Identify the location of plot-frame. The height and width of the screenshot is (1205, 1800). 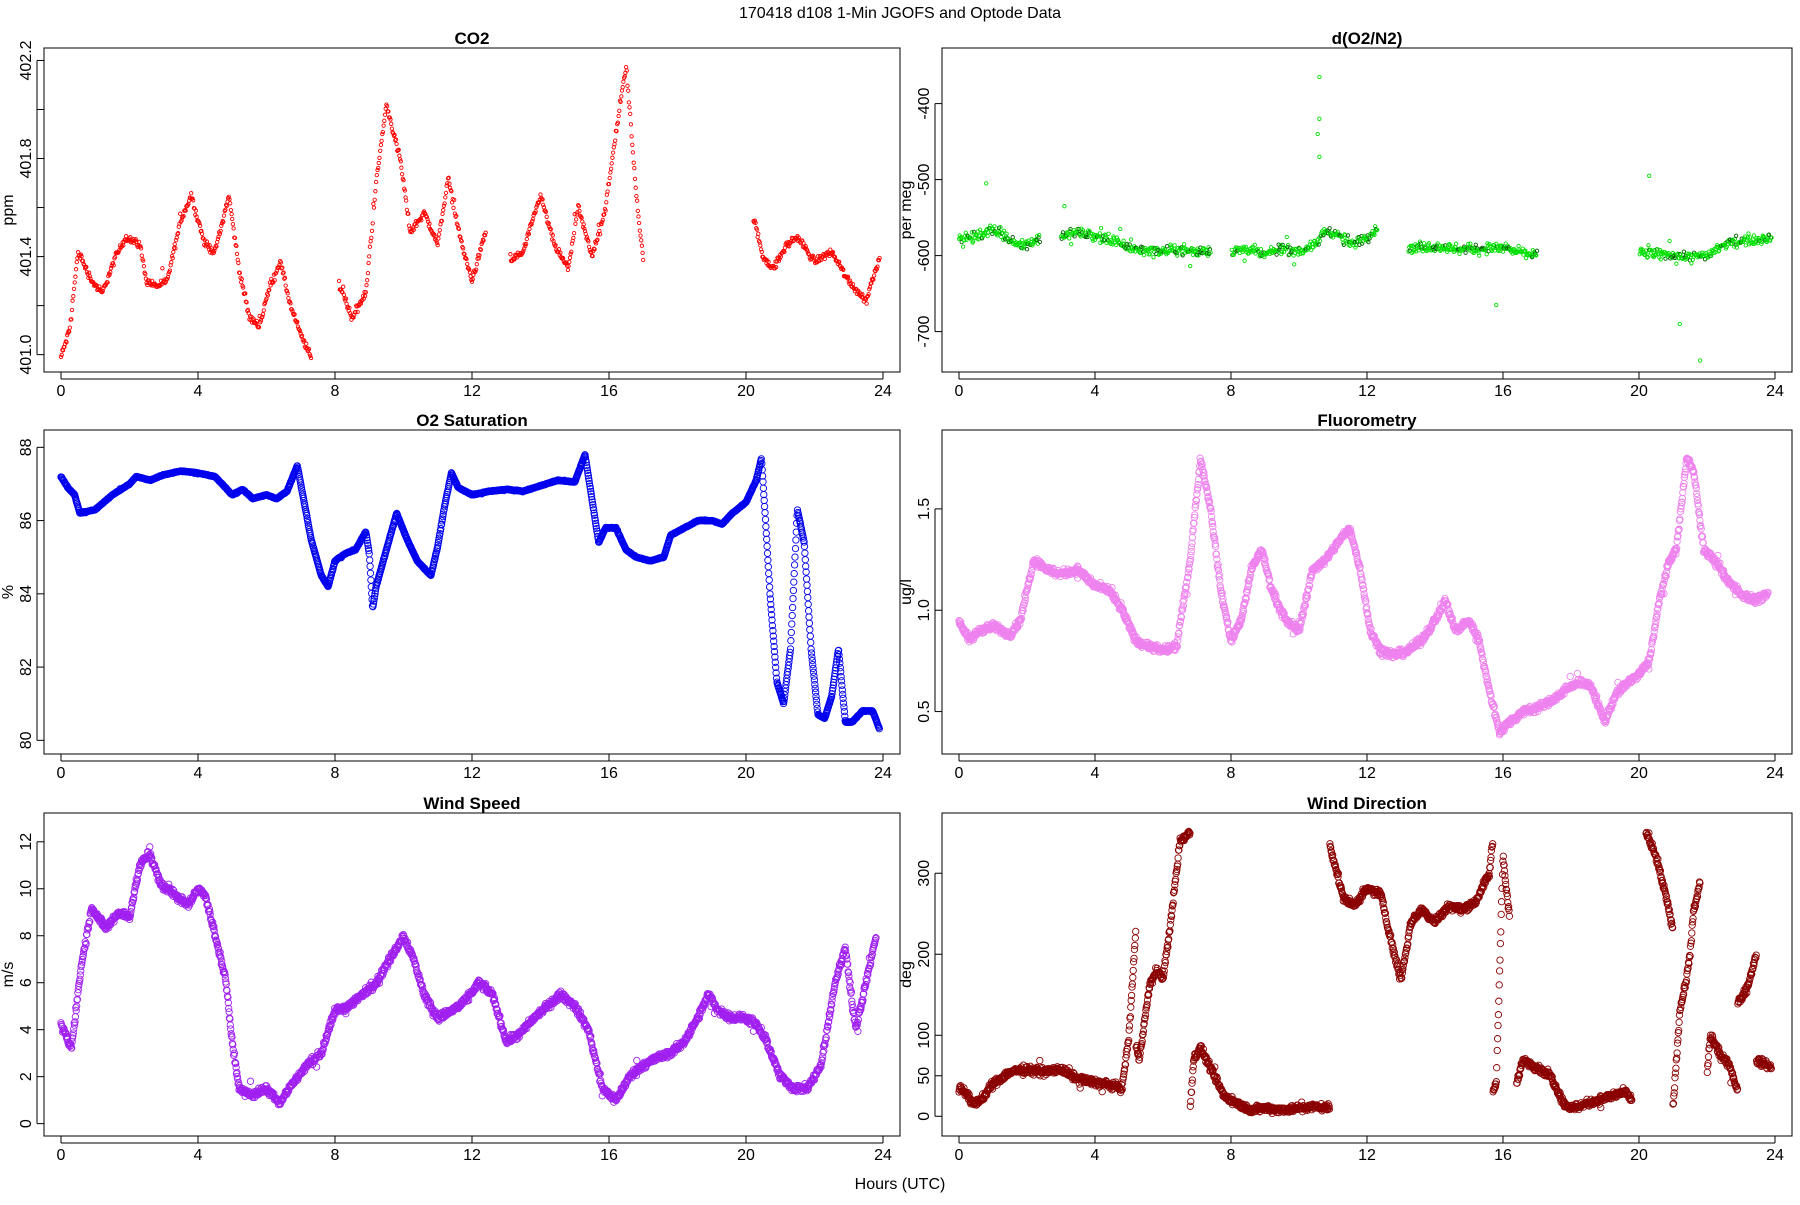
(472, 592).